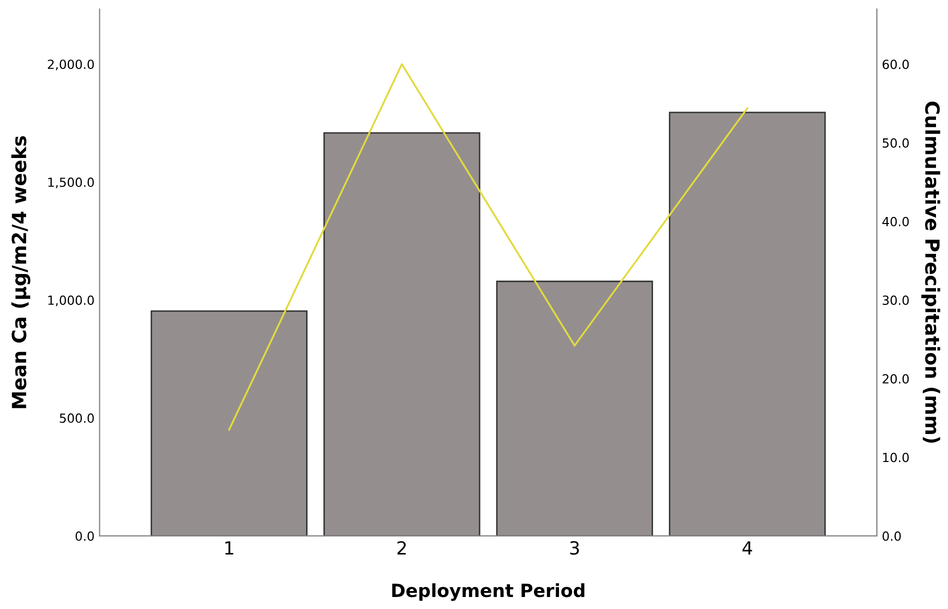  What do you see at coordinates (85, 536) in the screenshot?
I see `y-tick-label: 0.0` at bounding box center [85, 536].